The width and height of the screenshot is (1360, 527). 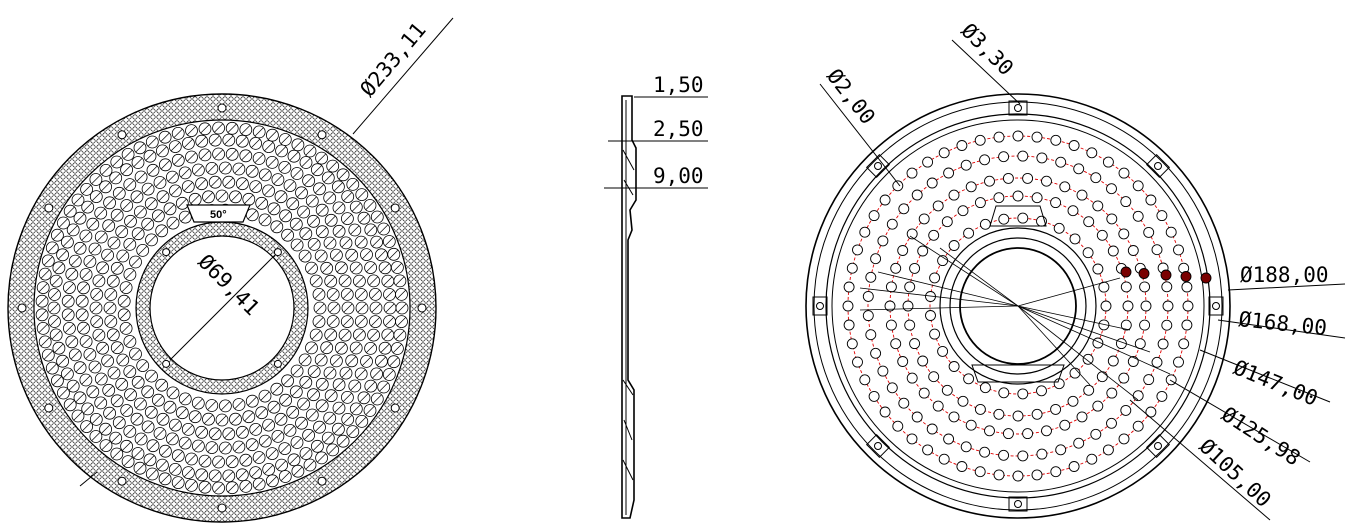 I want to click on section-dim-1: 1,50, so click(x=678, y=85).